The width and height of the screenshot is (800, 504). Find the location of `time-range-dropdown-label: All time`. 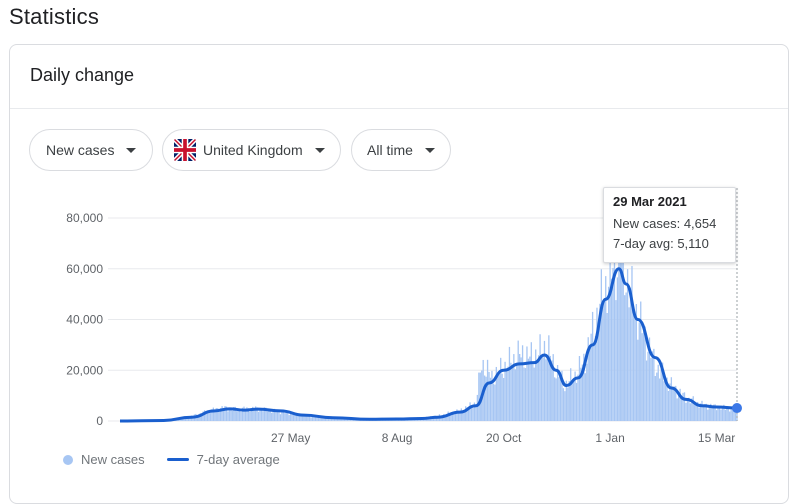

time-range-dropdown-label: All time is located at coordinates (390, 150).